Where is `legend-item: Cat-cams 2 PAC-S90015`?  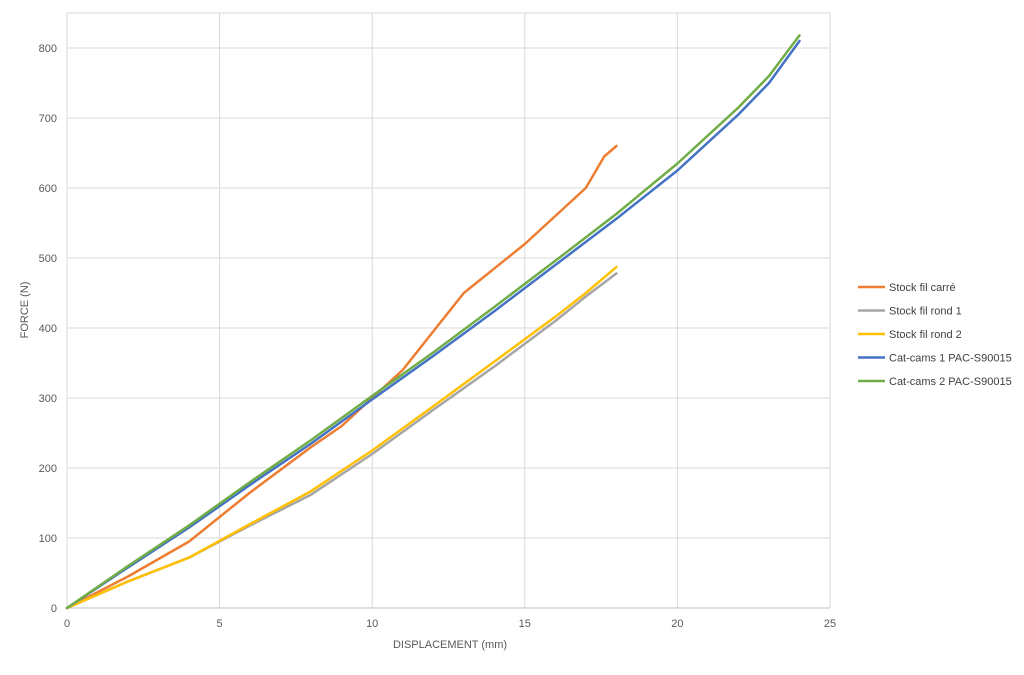 legend-item: Cat-cams 2 PAC-S90015 is located at coordinates (935, 382).